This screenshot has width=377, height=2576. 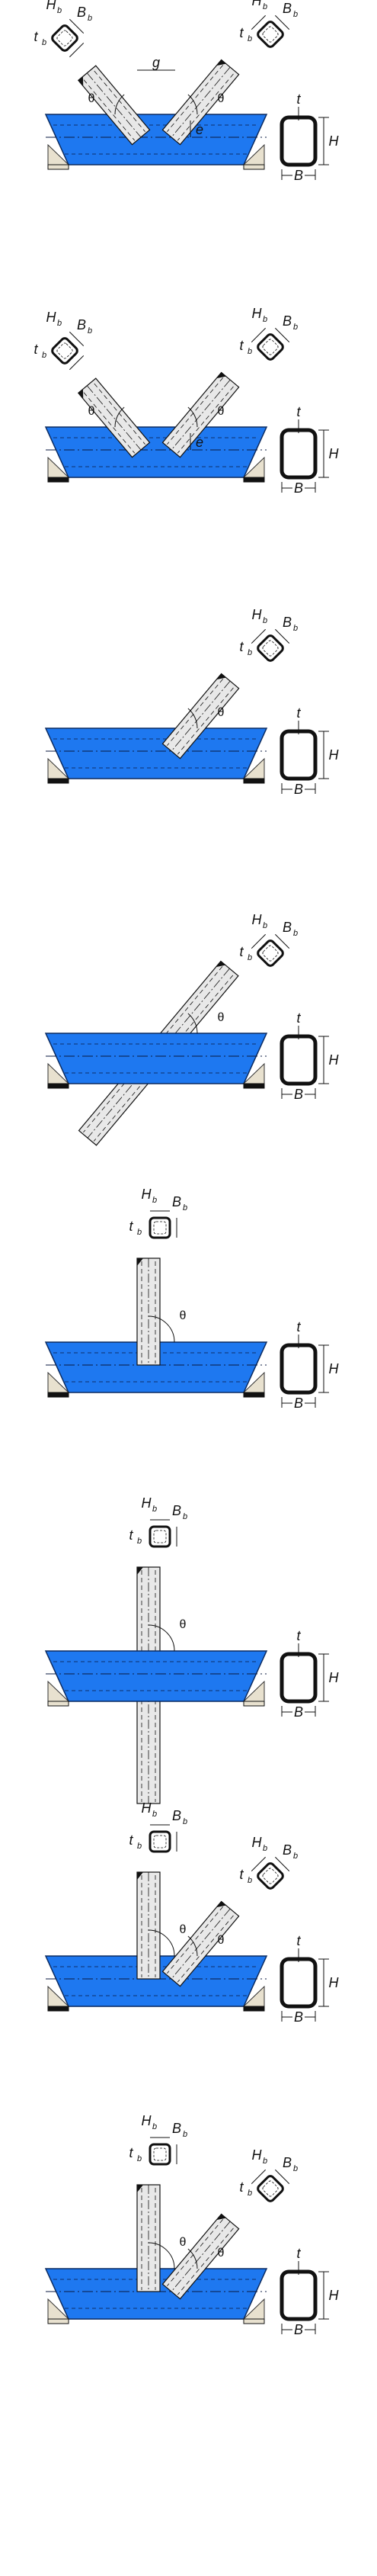 What do you see at coordinates (298, 1635) in the screenshot?
I see `dim-t-label: t` at bounding box center [298, 1635].